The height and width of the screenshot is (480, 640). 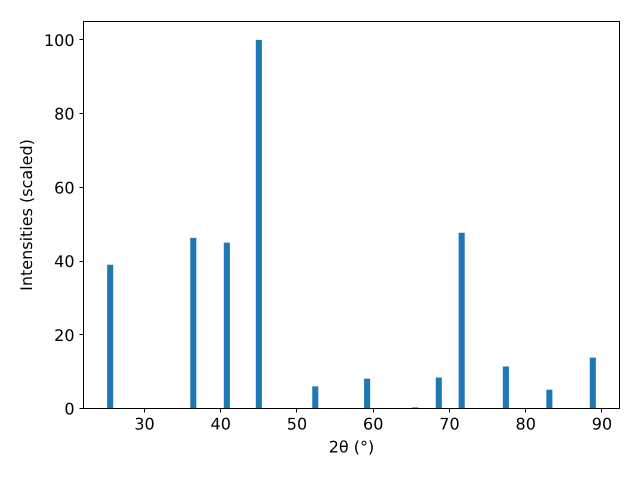 What do you see at coordinates (26, 215) in the screenshot?
I see `y-axis-title: Intensities (scaled)` at bounding box center [26, 215].